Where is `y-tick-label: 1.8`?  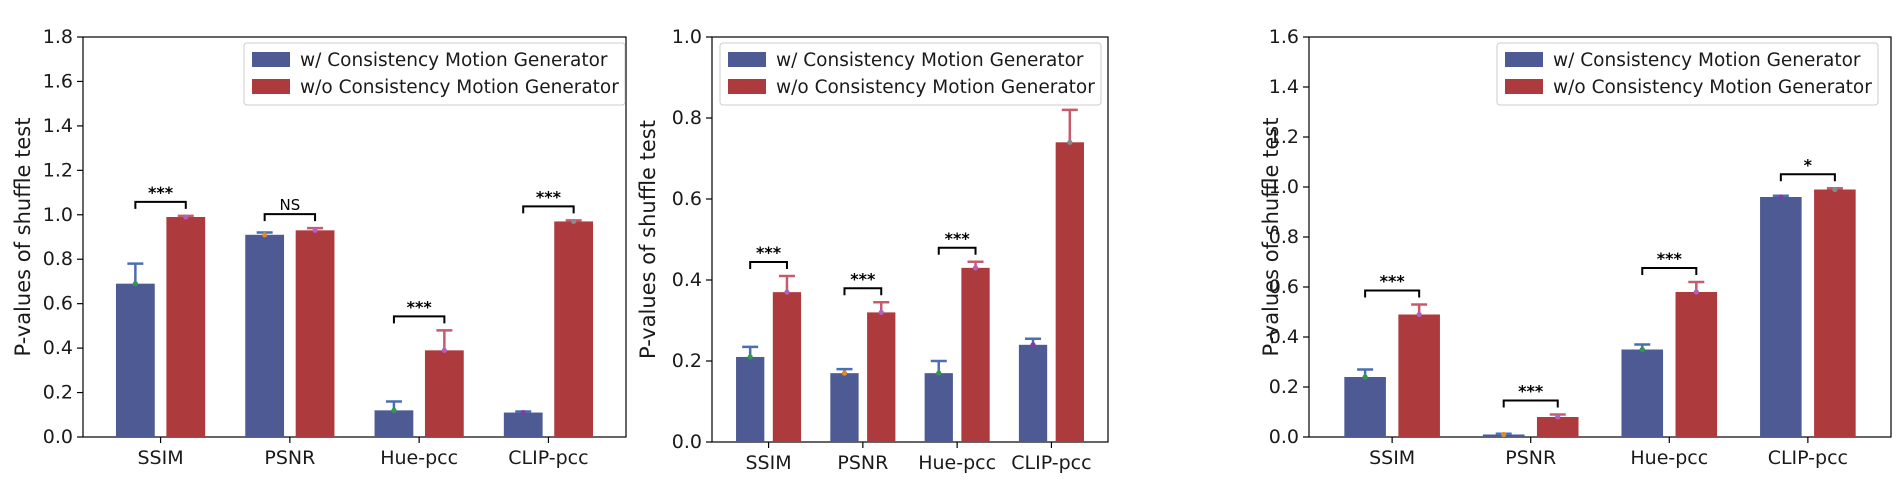 y-tick-label: 1.8 is located at coordinates (58, 37).